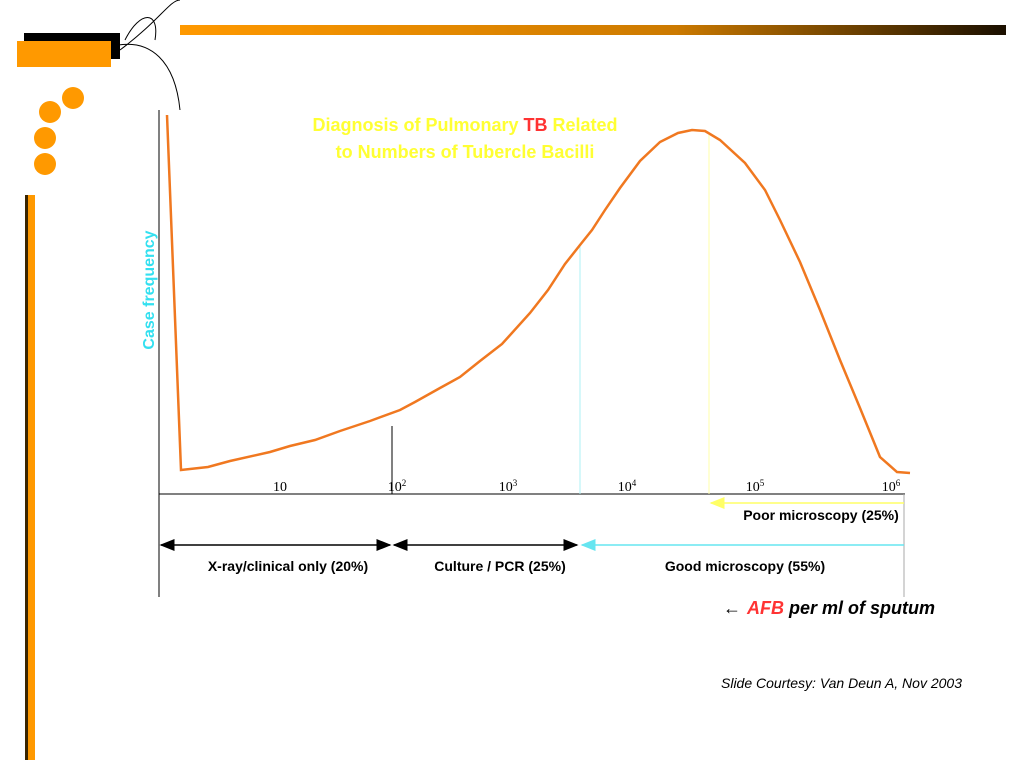 The image size is (1024, 768). What do you see at coordinates (149, 55) in the screenshot?
I see `deco-curves` at bounding box center [149, 55].